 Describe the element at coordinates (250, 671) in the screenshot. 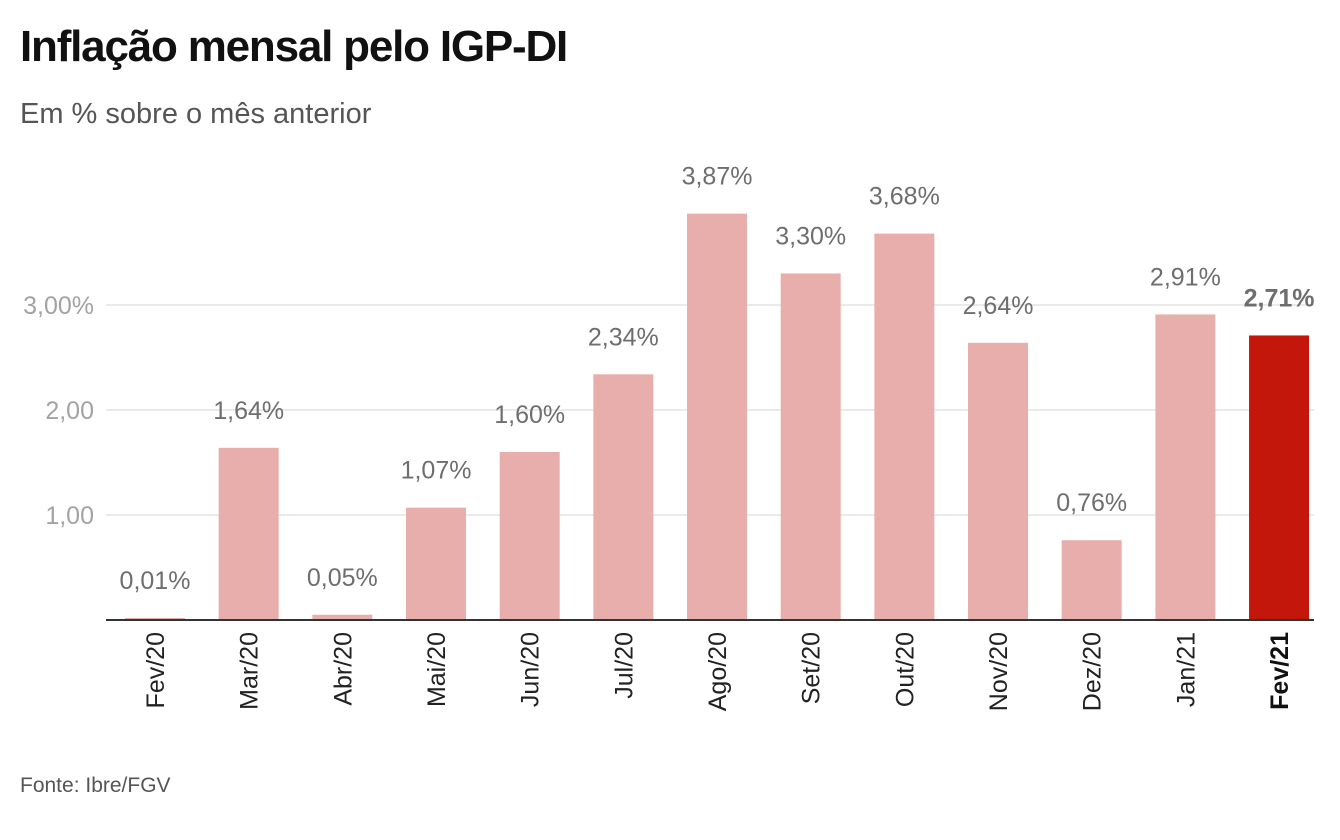

I see `x-tick-label: Mar/20` at that location.